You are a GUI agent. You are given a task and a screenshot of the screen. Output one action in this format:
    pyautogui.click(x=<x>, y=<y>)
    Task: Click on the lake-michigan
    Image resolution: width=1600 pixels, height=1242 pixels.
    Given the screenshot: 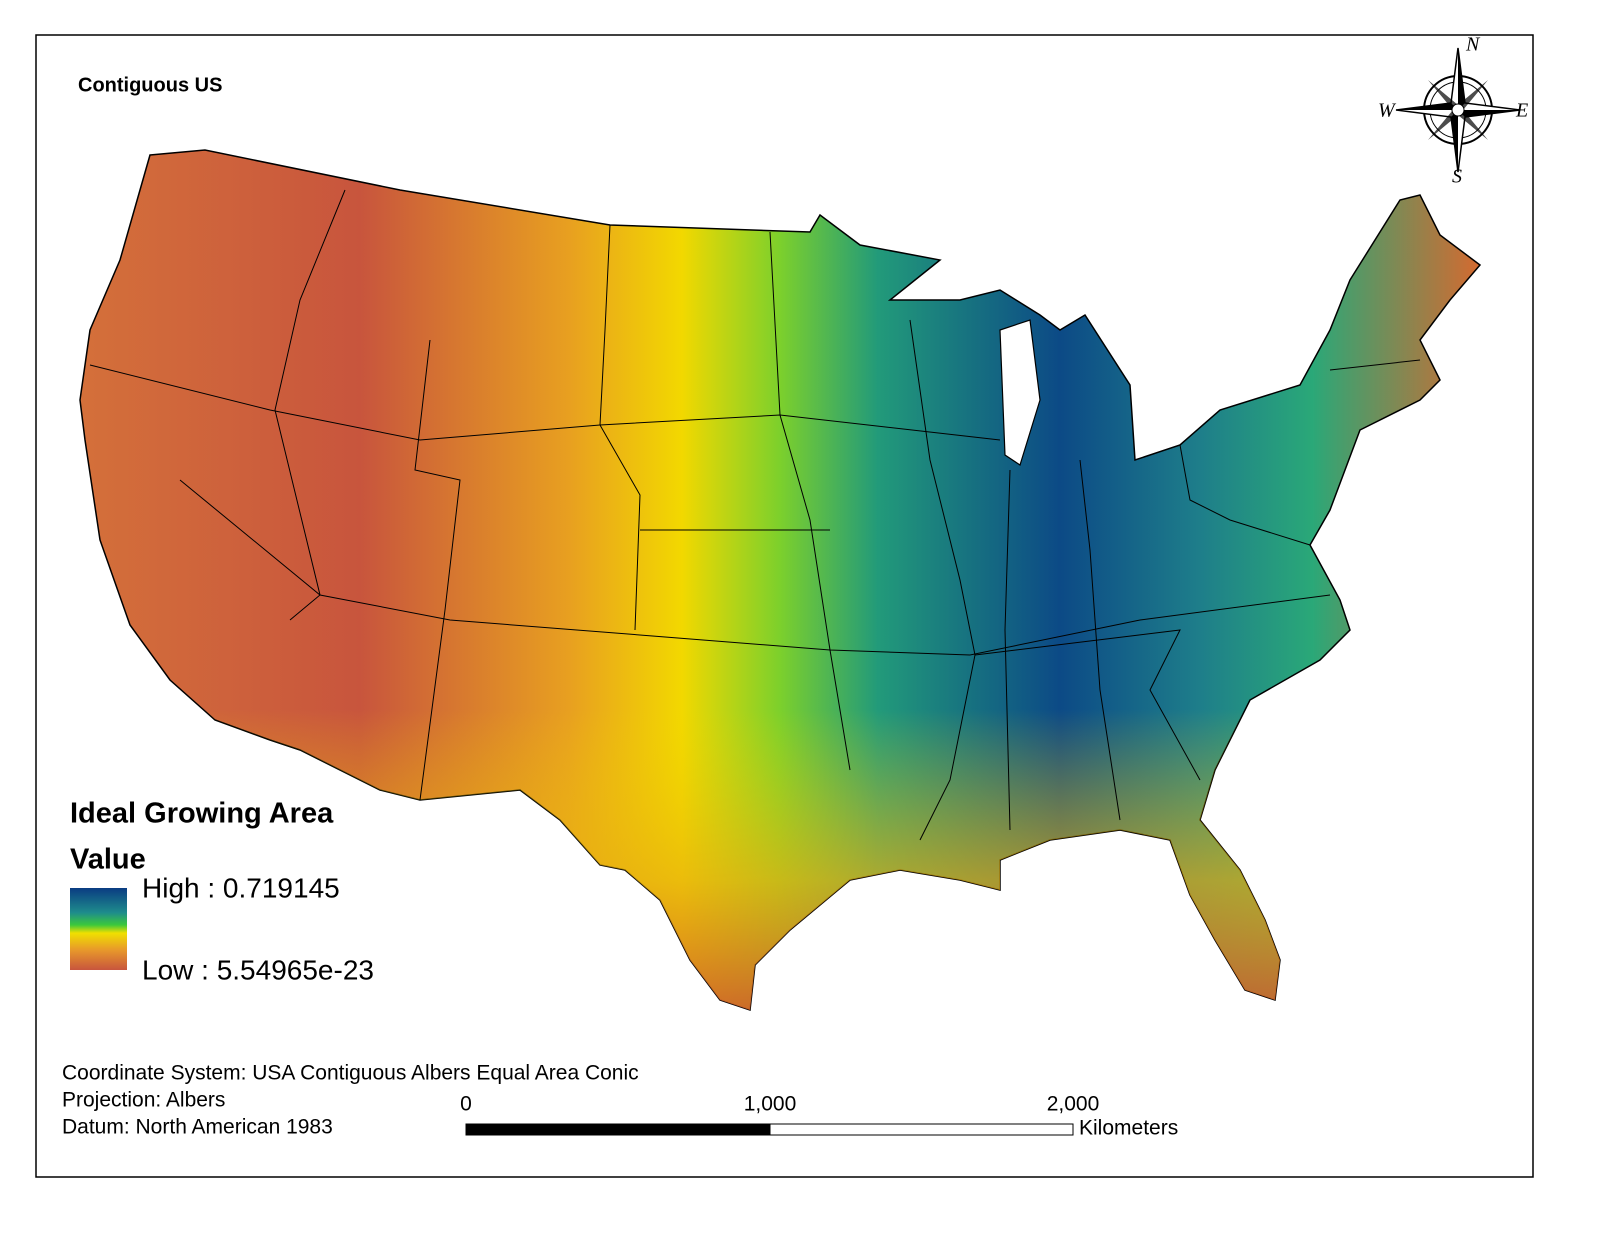 What is the action you would take?
    pyautogui.click(x=1020, y=392)
    